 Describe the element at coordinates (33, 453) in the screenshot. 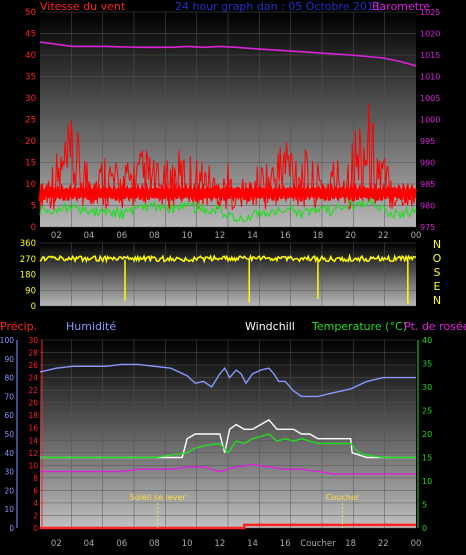

I see `precip-y-tick: 12` at that location.